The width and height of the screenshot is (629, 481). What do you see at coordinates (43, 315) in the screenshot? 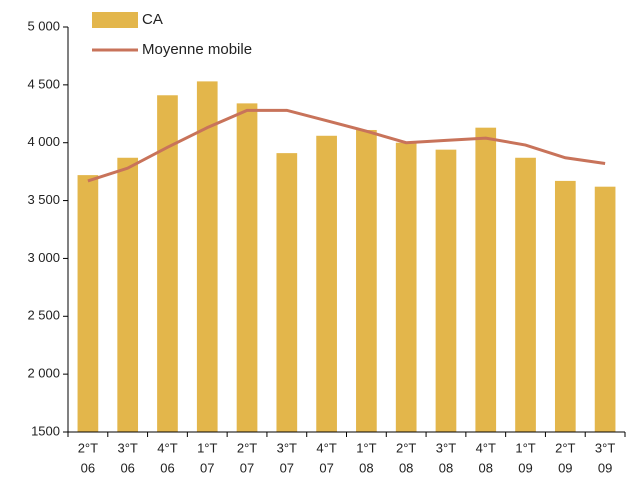
I see `y-tick-label: 2 500` at bounding box center [43, 315].